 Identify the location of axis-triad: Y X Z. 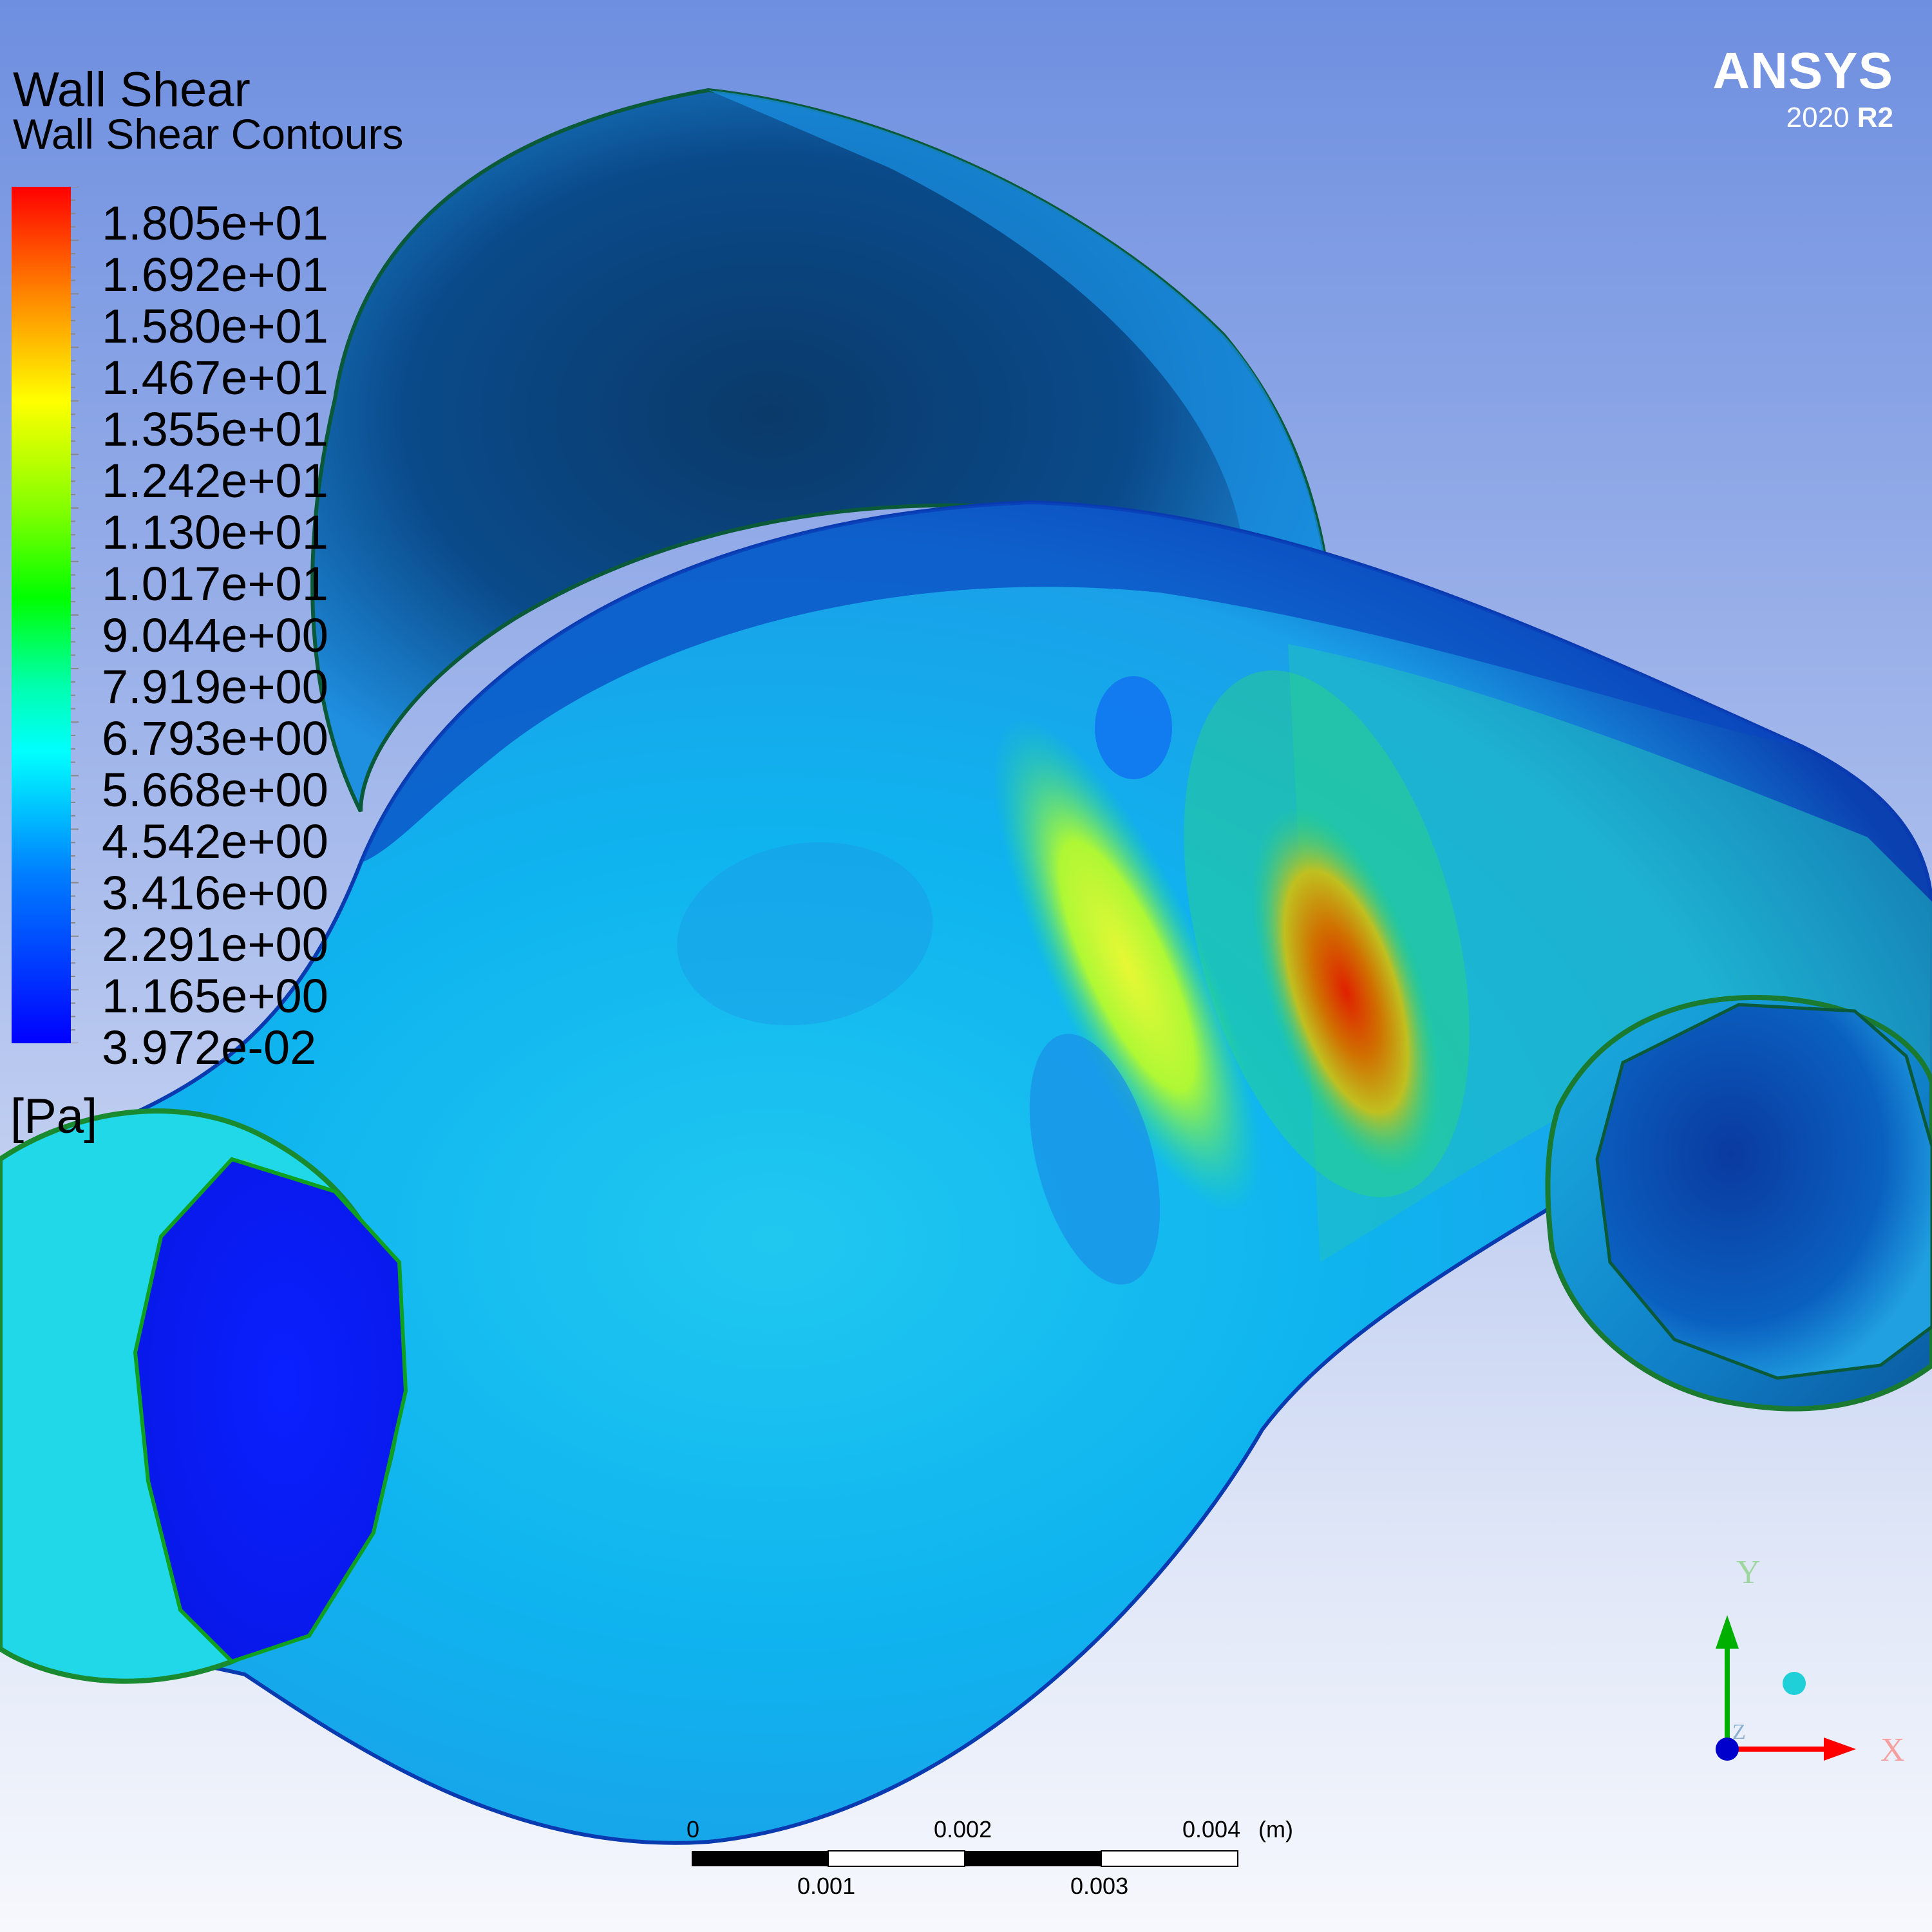
(1803, 1668).